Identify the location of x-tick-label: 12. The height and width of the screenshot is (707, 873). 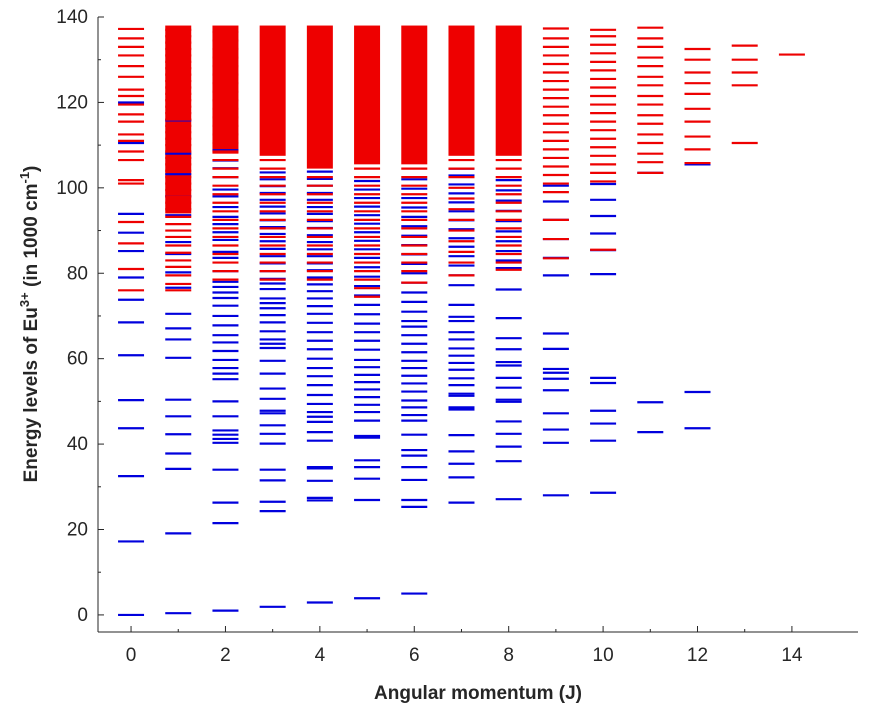
(697, 655).